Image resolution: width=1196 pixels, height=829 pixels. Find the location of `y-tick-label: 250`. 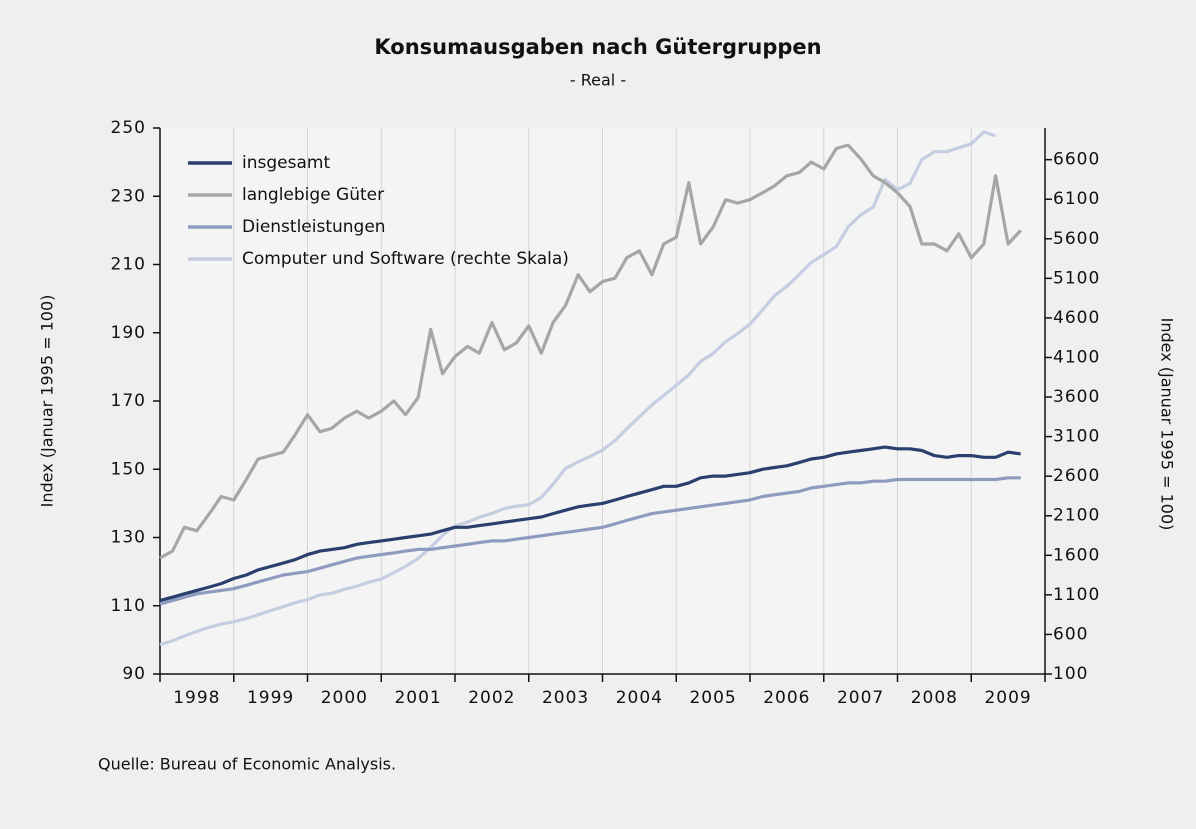

y-tick-label: 250 is located at coordinates (128, 128).